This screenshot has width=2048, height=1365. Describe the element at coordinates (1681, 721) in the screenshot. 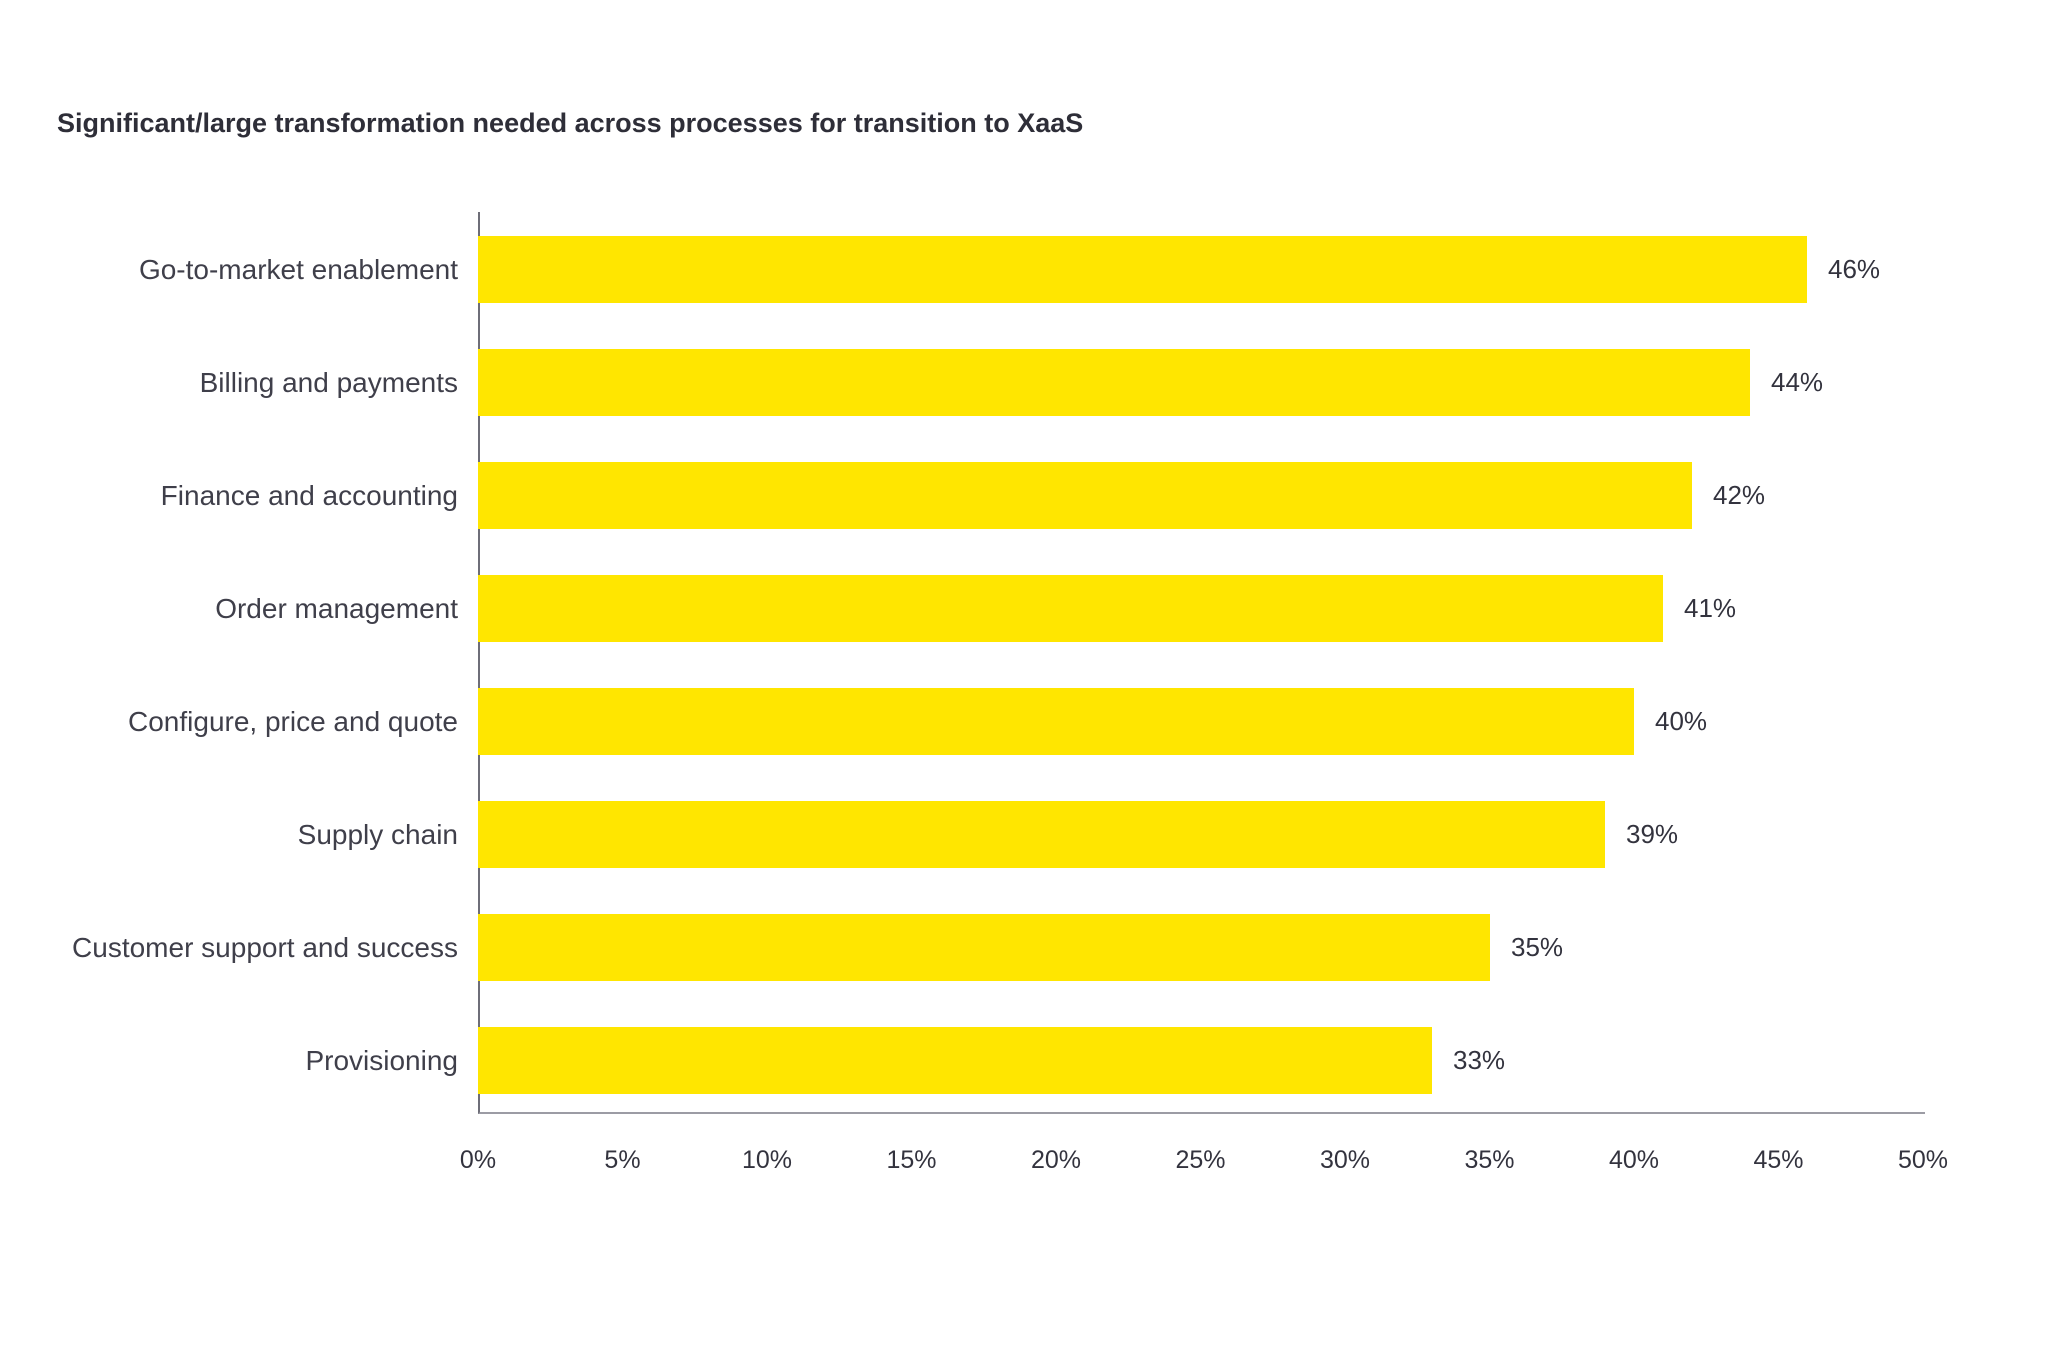

I see `value-label: 40%` at that location.